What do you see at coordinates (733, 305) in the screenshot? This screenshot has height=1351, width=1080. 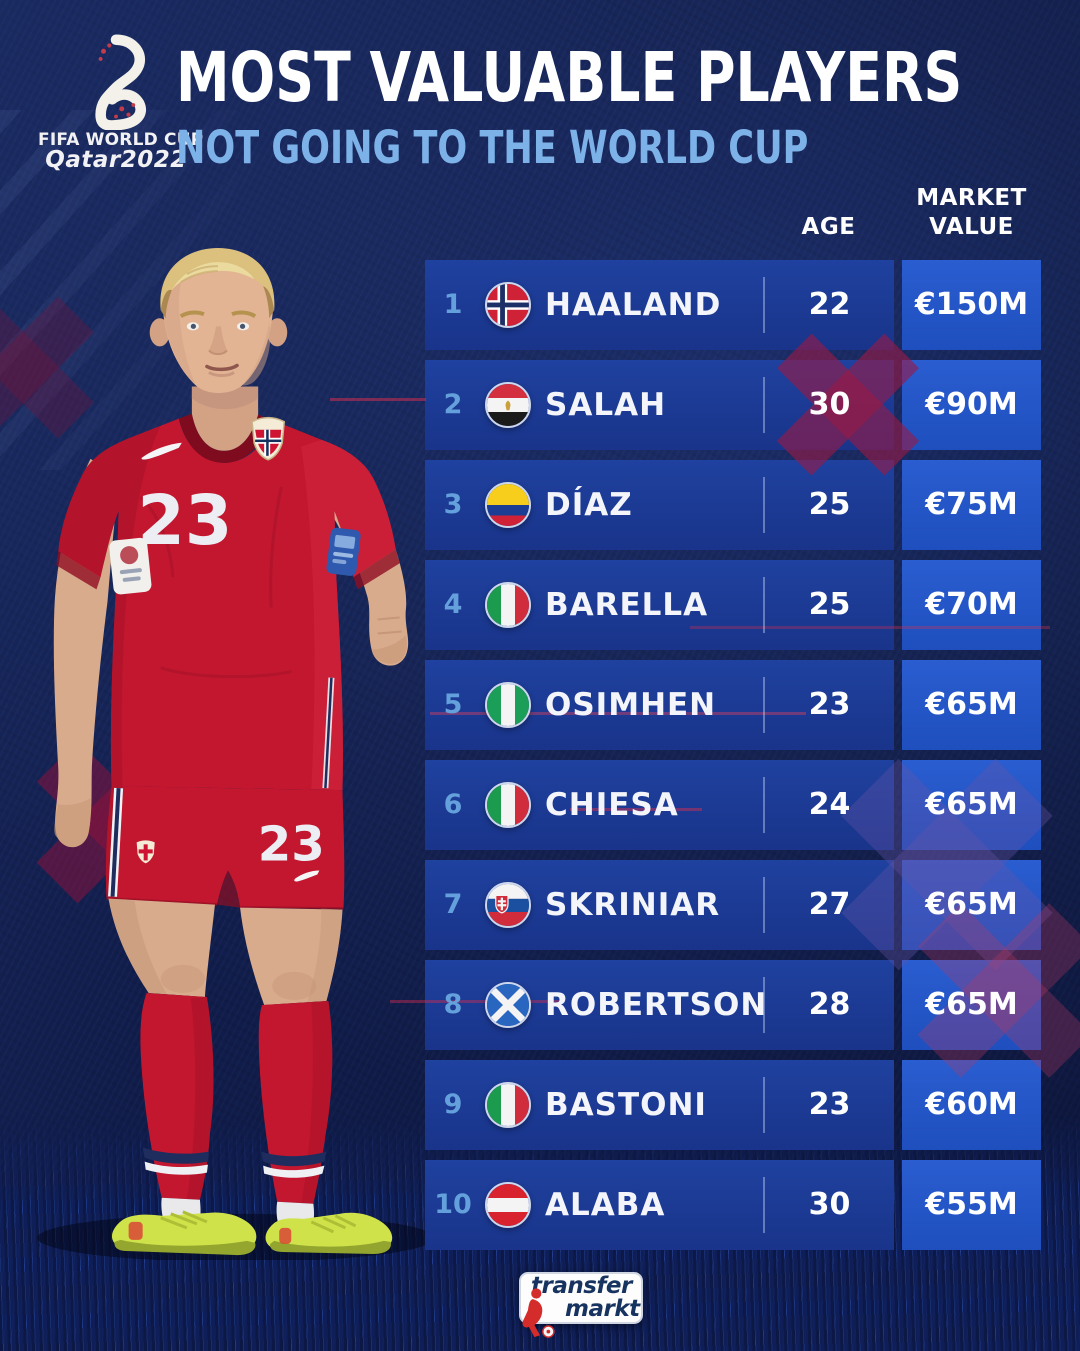 I see `table-row: 1 HAALAND 22 €150M` at bounding box center [733, 305].